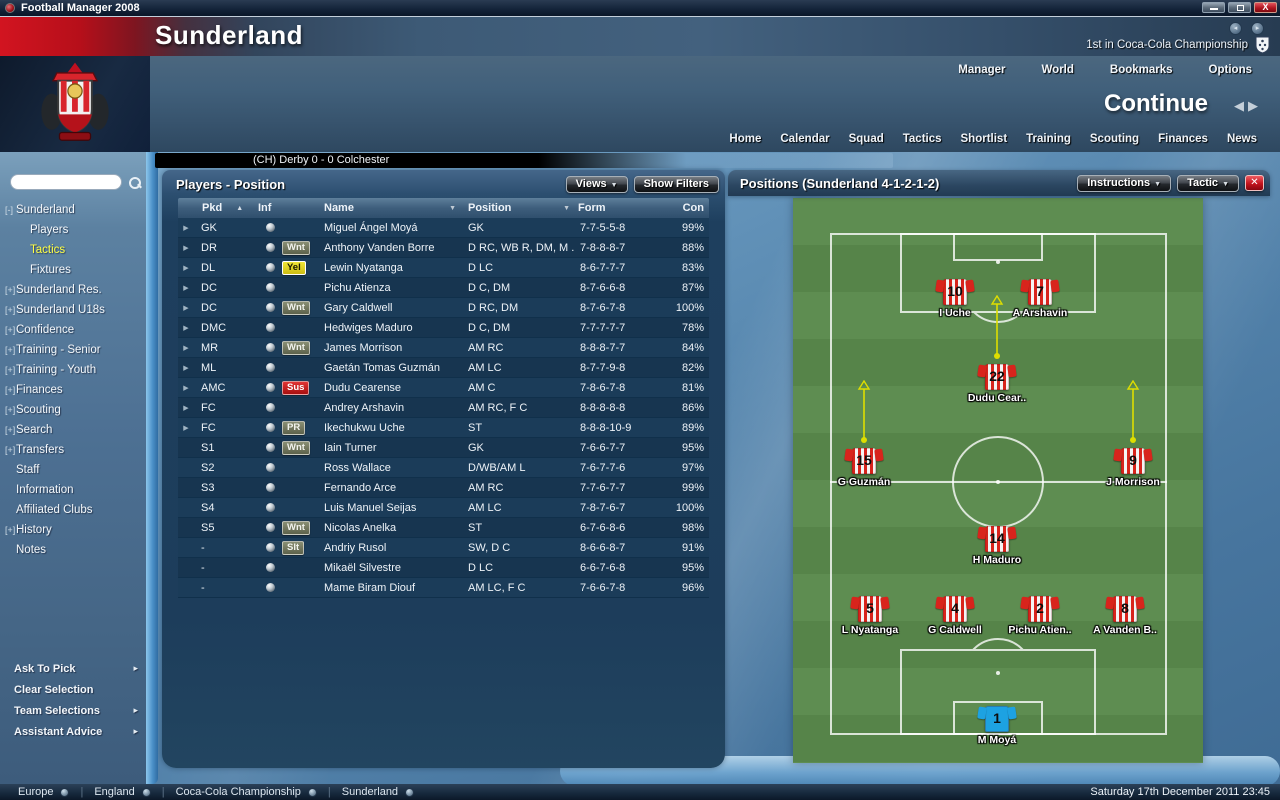 This screenshot has height=800, width=1280. What do you see at coordinates (73, 310) in the screenshot?
I see `sidebar-item-sunderland-u18s: [+] Sunderland U18s` at bounding box center [73, 310].